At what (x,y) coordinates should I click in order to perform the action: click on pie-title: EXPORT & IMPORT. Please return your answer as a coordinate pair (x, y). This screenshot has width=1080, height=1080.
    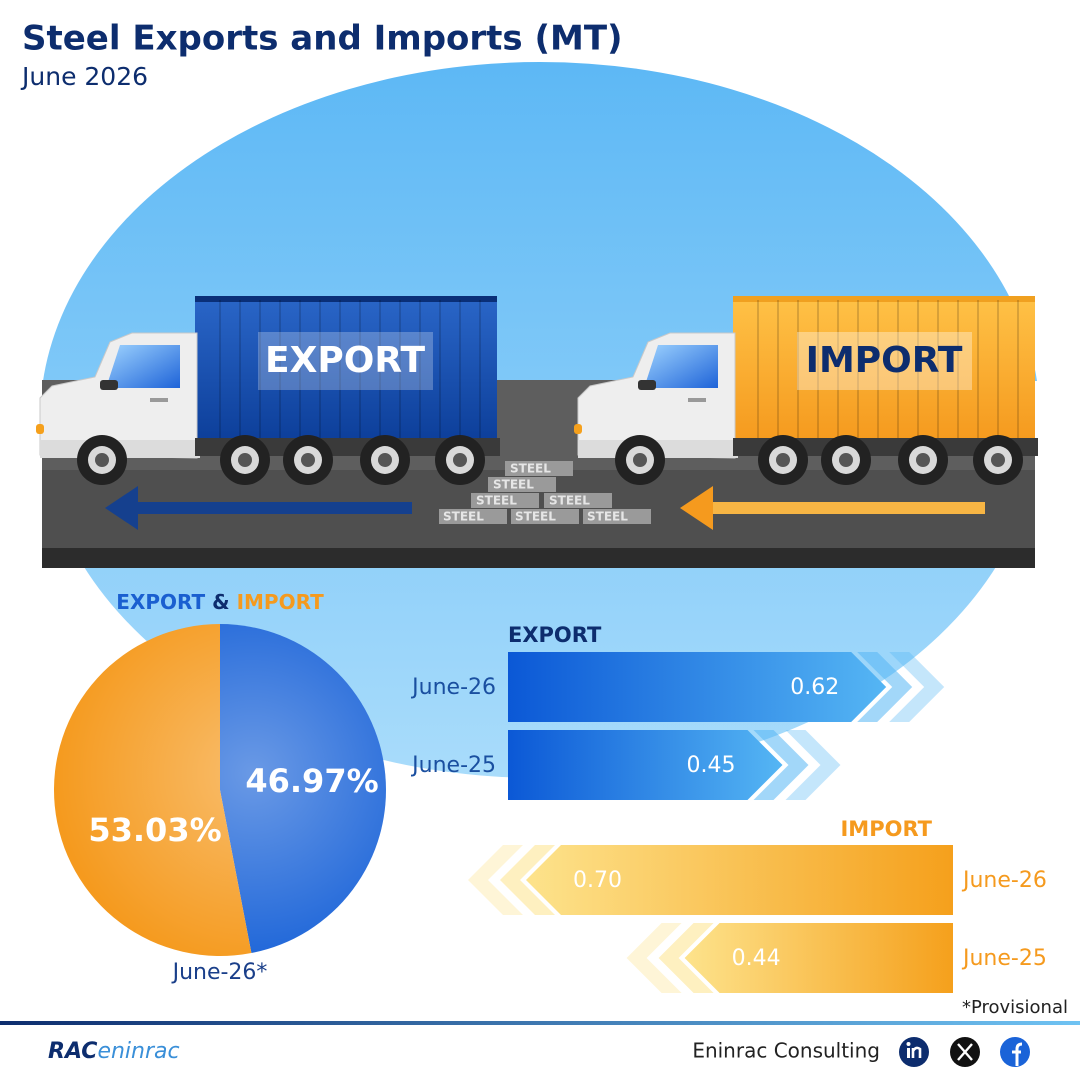
    Looking at the image, I should click on (220, 602).